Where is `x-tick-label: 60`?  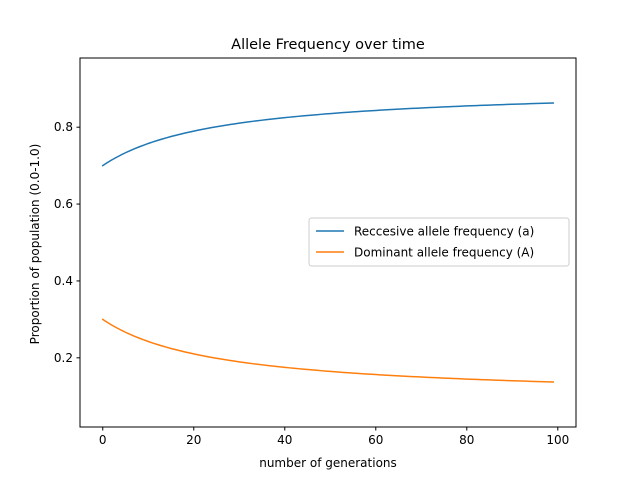
x-tick-label: 60 is located at coordinates (375, 440).